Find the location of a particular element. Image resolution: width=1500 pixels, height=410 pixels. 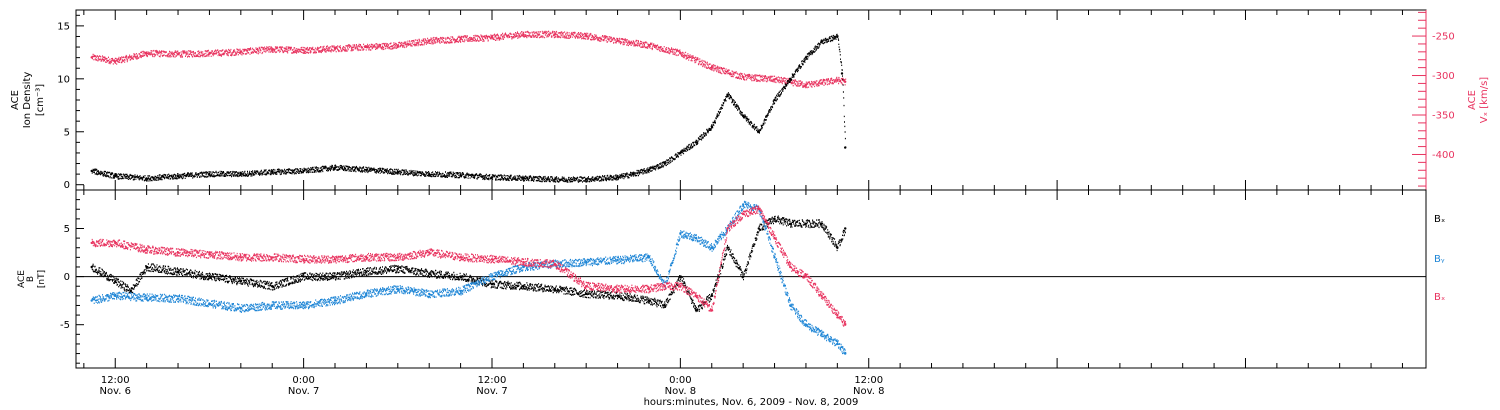

vx-point is located at coordinates (492, 37).